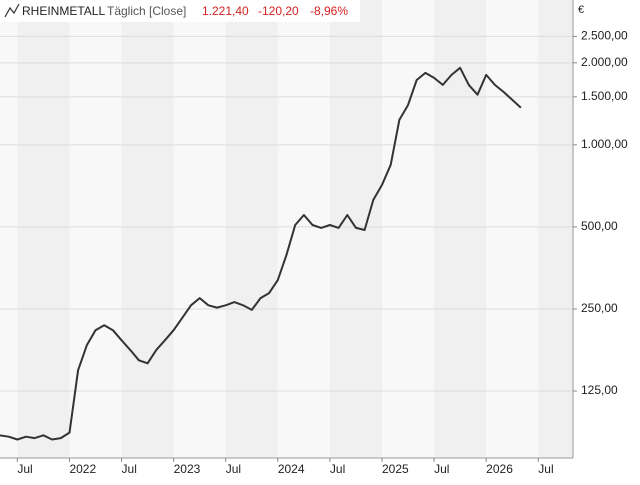  What do you see at coordinates (12, 10) in the screenshot?
I see `line-icon` at bounding box center [12, 10].